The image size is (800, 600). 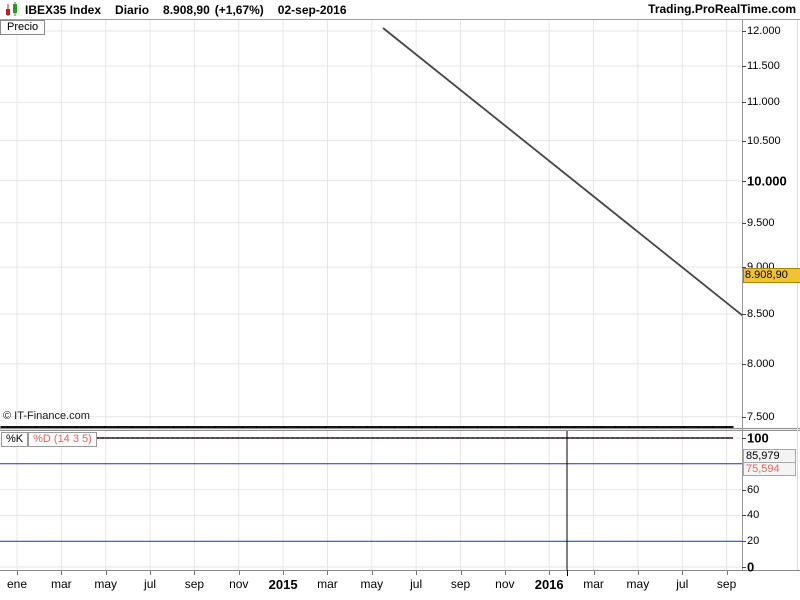 What do you see at coordinates (63, 9) in the screenshot?
I see `symbol-name: IBEX35 Index` at bounding box center [63, 9].